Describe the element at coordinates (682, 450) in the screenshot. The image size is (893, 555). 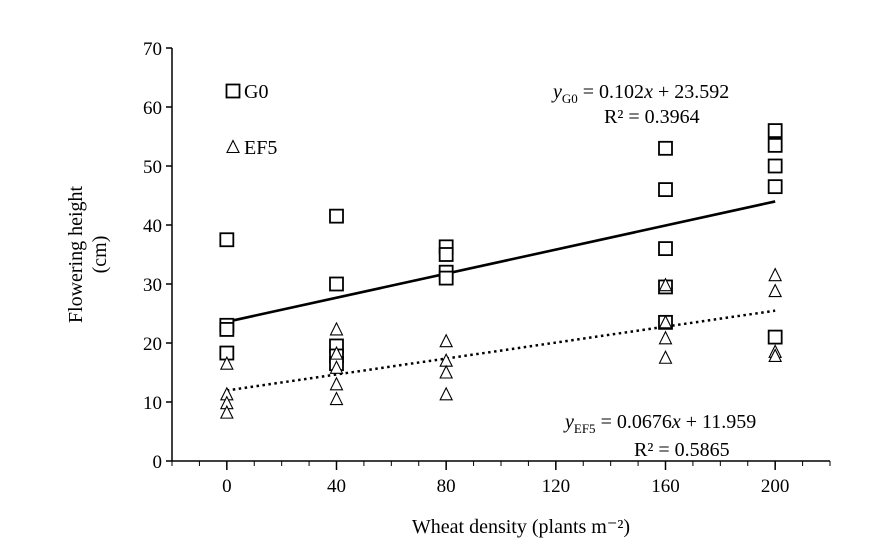
I see `r2-ef5: R² = 0.5865` at that location.